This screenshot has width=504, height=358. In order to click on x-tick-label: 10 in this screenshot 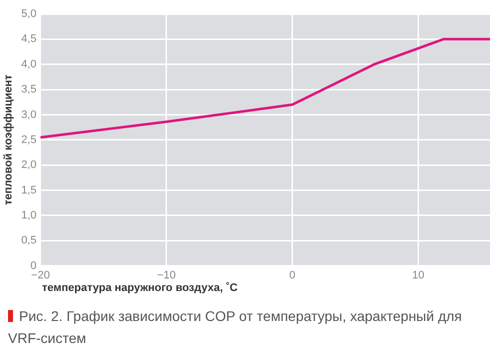, I will do `click(418, 275)`.